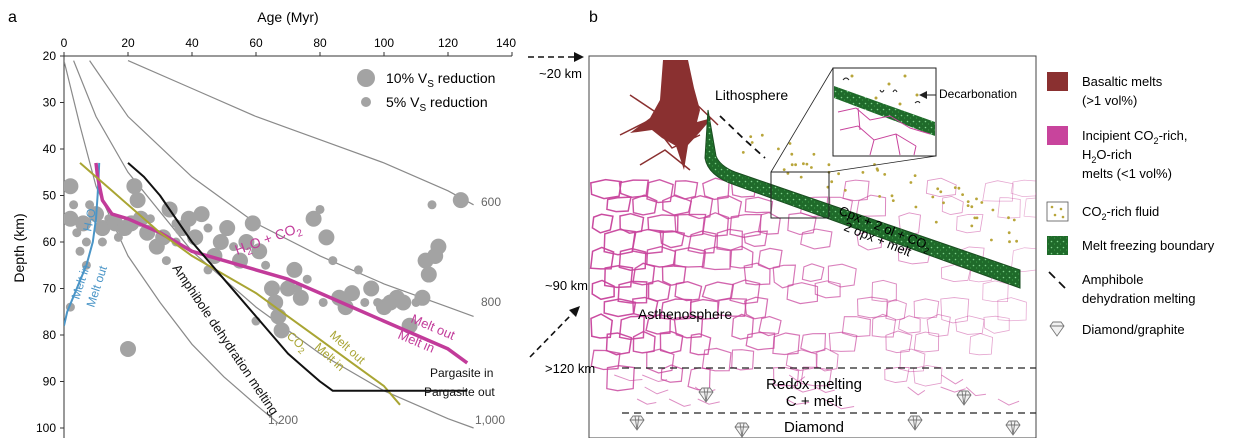 This screenshot has width=1249, height=438. Describe the element at coordinates (366, 102) in the screenshot. I see `legend-small-dot` at that location.